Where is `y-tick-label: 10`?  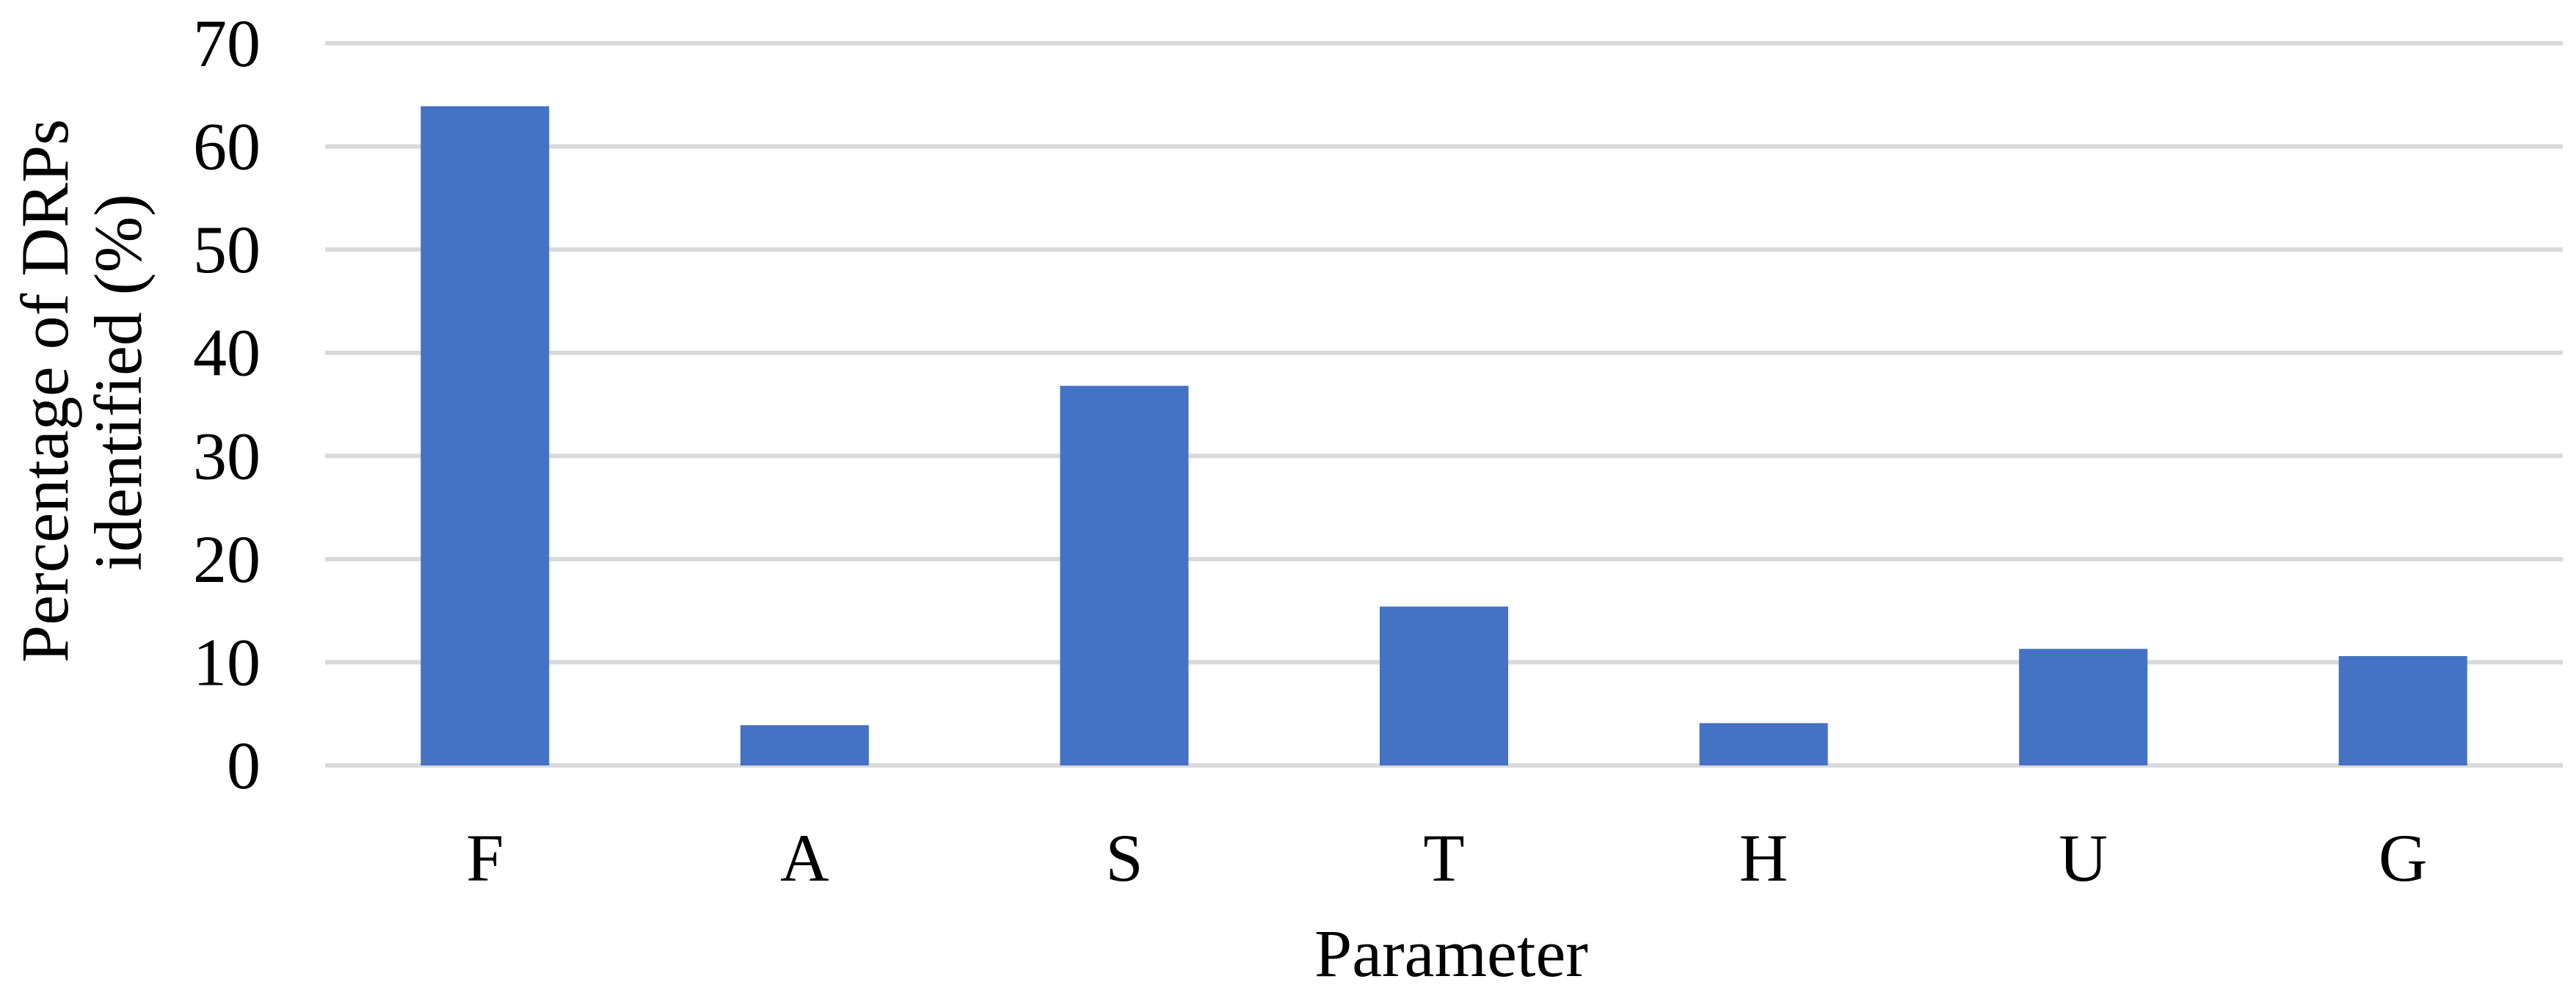 y-tick-label: 10 is located at coordinates (227, 662).